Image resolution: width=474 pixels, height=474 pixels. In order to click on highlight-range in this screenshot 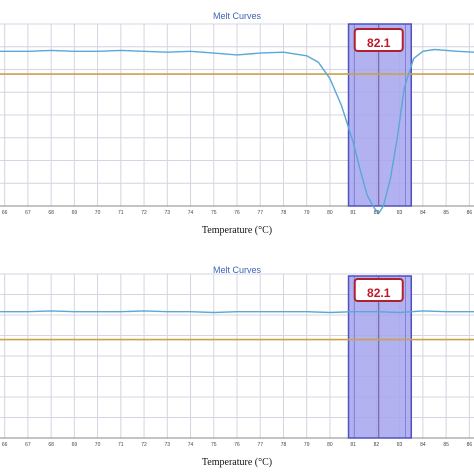, I will do `click(380, 357)`.